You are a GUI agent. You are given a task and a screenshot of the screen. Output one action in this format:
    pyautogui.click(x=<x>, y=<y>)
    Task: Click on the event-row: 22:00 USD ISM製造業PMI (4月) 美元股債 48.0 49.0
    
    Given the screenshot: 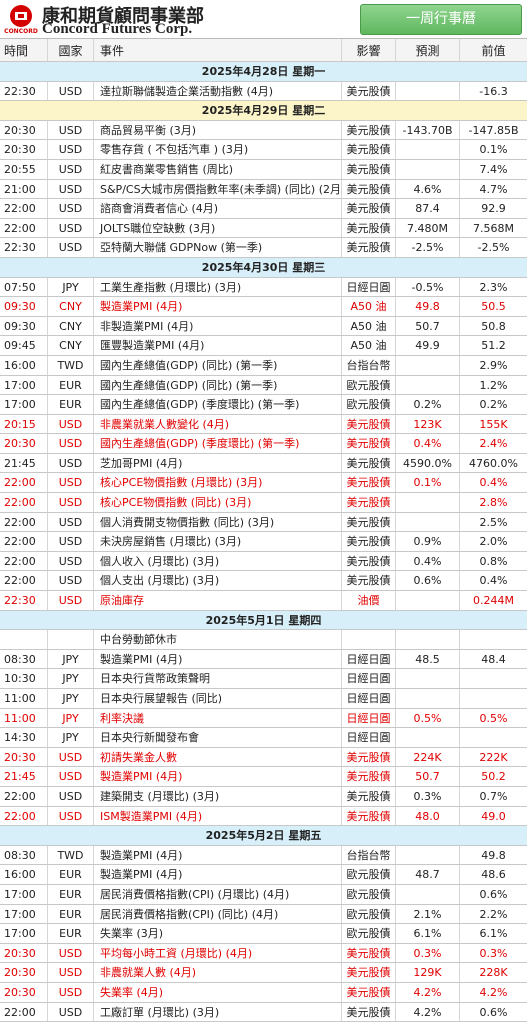 What is the action you would take?
    pyautogui.click(x=263, y=816)
    